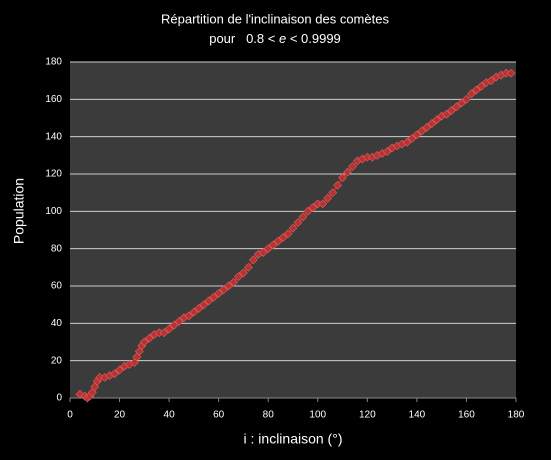  What do you see at coordinates (57, 323) in the screenshot?
I see `y-tick-label: 40` at bounding box center [57, 323].